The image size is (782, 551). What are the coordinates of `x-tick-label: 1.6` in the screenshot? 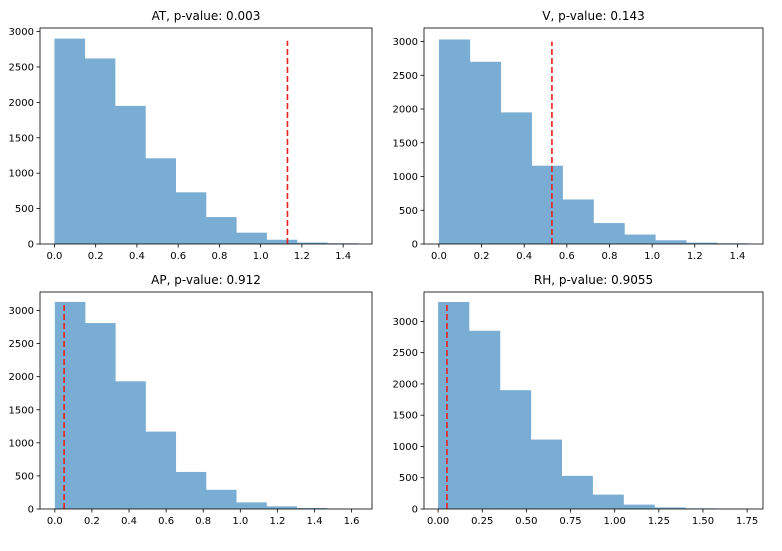 It's located at (352, 521).